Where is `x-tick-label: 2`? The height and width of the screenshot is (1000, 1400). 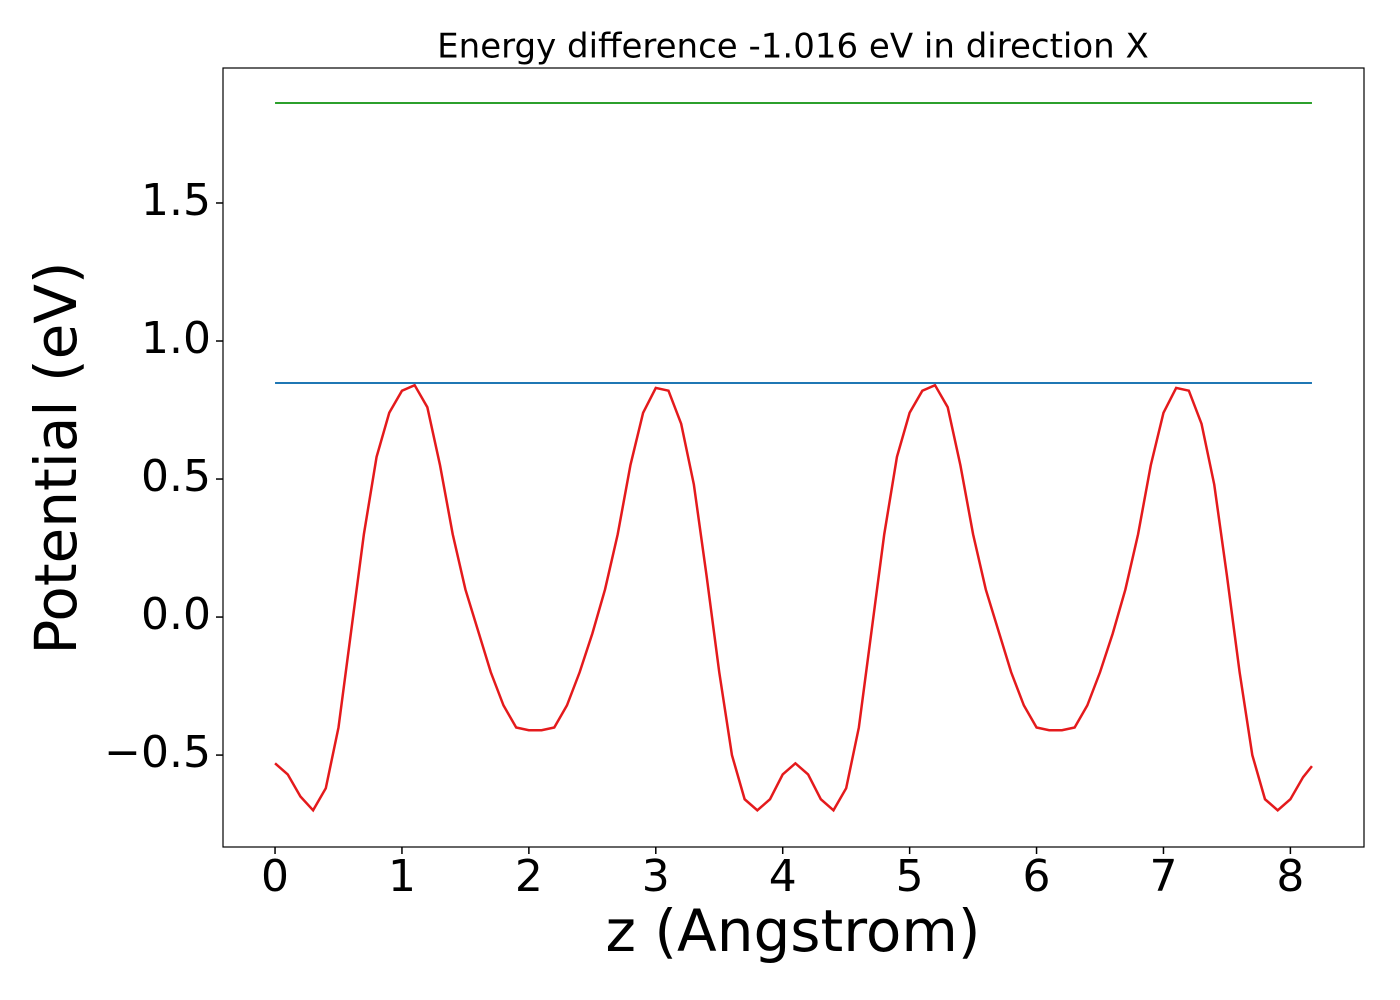 x-tick-label: 2 is located at coordinates (529, 876).